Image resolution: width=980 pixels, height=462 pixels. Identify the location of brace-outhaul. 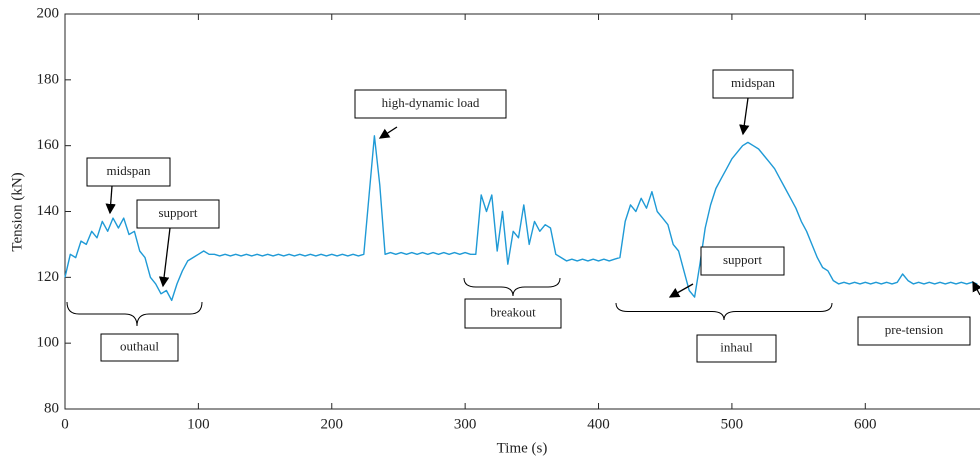
(134, 314).